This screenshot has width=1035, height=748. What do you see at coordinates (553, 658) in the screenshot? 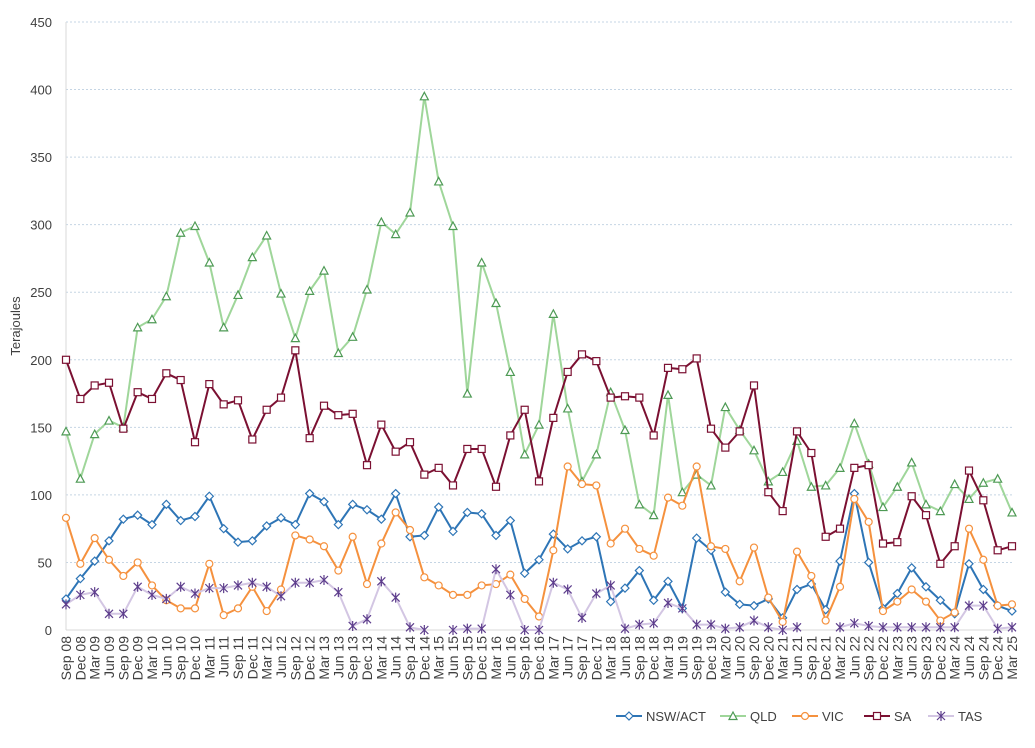
I see `x-tick-label: Mar 17` at bounding box center [553, 658].